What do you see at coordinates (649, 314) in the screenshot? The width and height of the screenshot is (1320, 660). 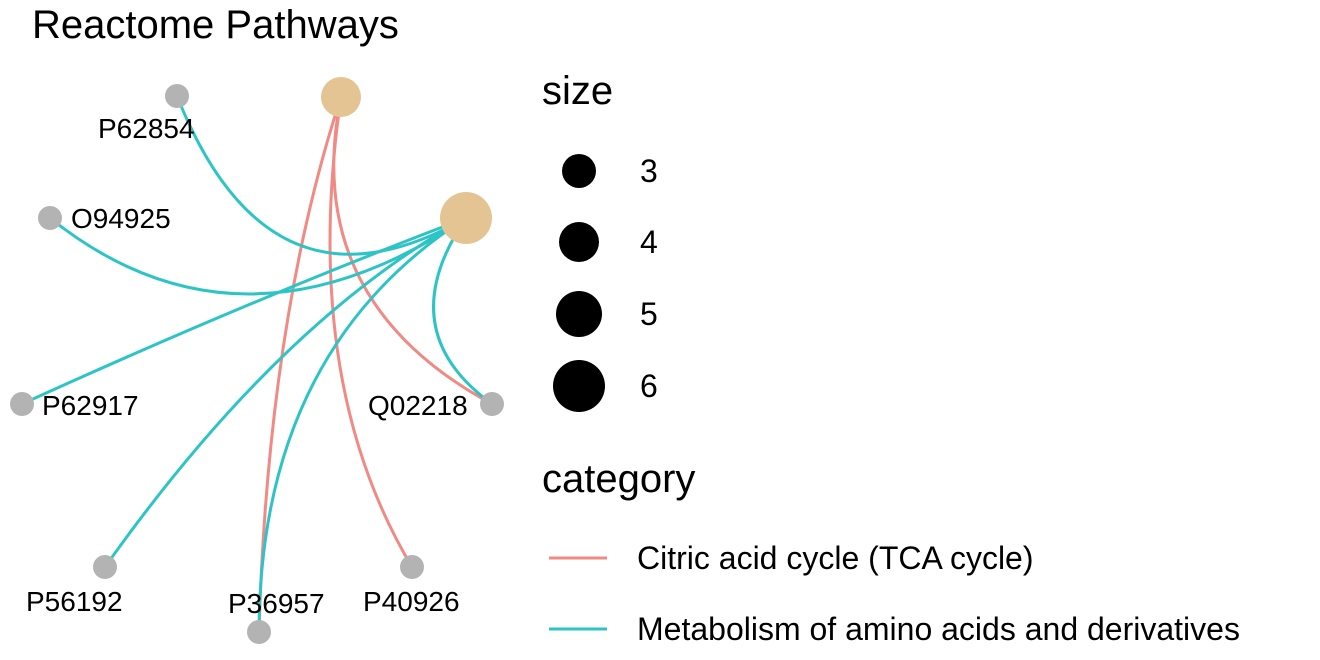 I see `legend-size-label-5: 5` at bounding box center [649, 314].